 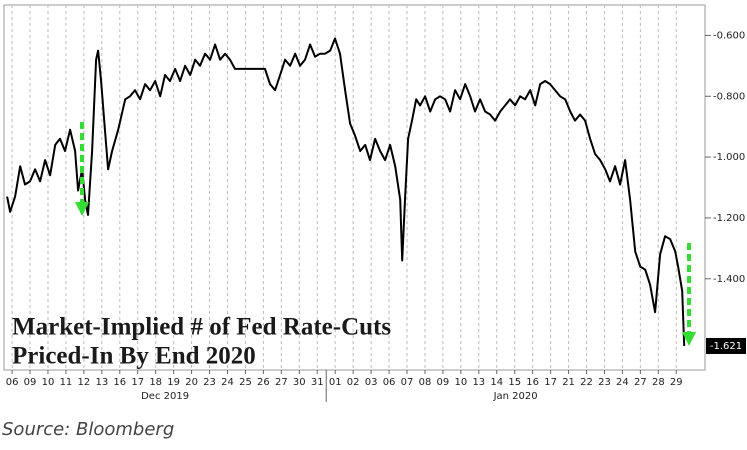 What do you see at coordinates (425, 382) in the screenshot?
I see `x-tick-label: 08` at bounding box center [425, 382].